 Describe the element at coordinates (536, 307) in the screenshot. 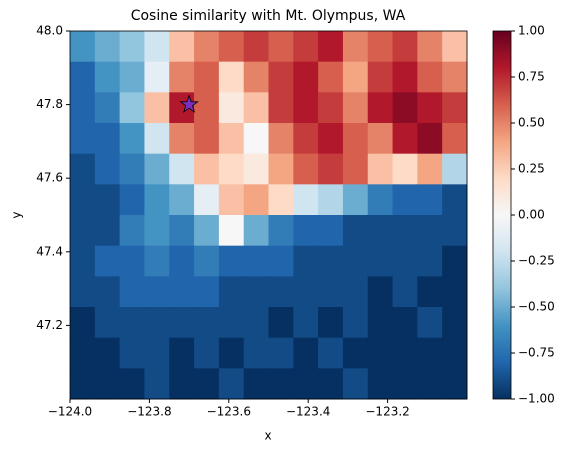

I see `colorbar-tick-label: −0.50` at that location.